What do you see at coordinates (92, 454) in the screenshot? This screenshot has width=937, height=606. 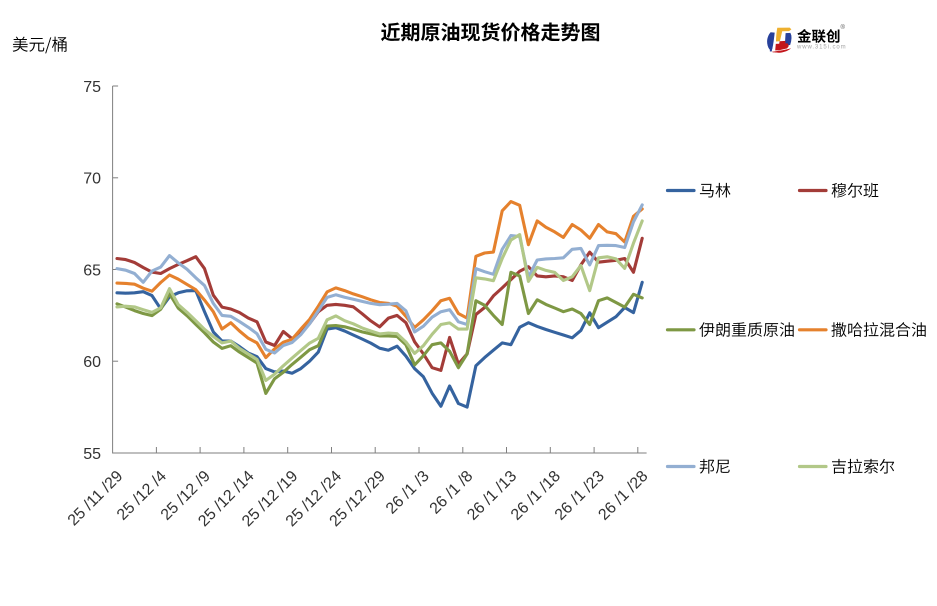 I see `svg-text: 55` at bounding box center [92, 454].